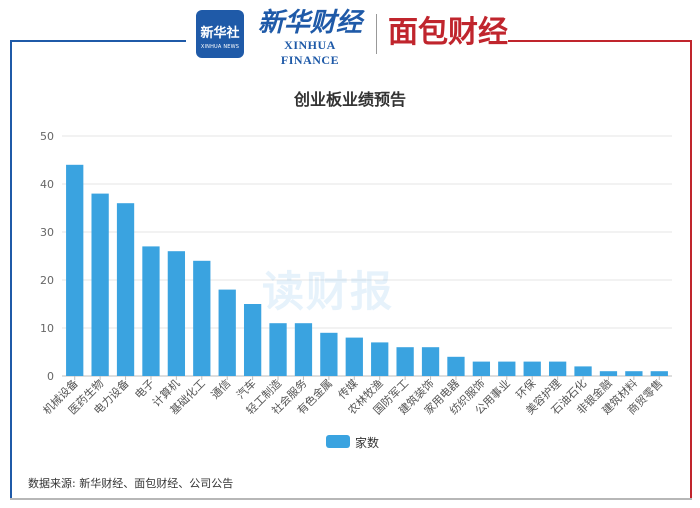 The width and height of the screenshot is (700, 508). I want to click on frame-top-right-line, so click(600, 41).